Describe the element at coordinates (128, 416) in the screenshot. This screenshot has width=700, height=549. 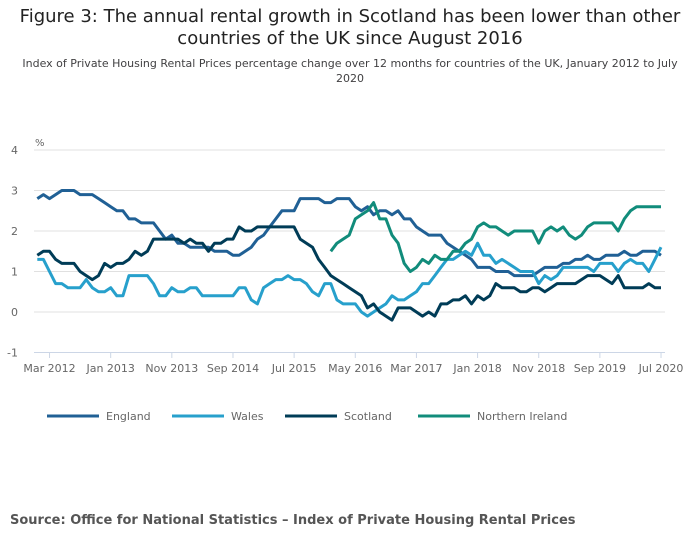
I see `legend-label: England` at that location.